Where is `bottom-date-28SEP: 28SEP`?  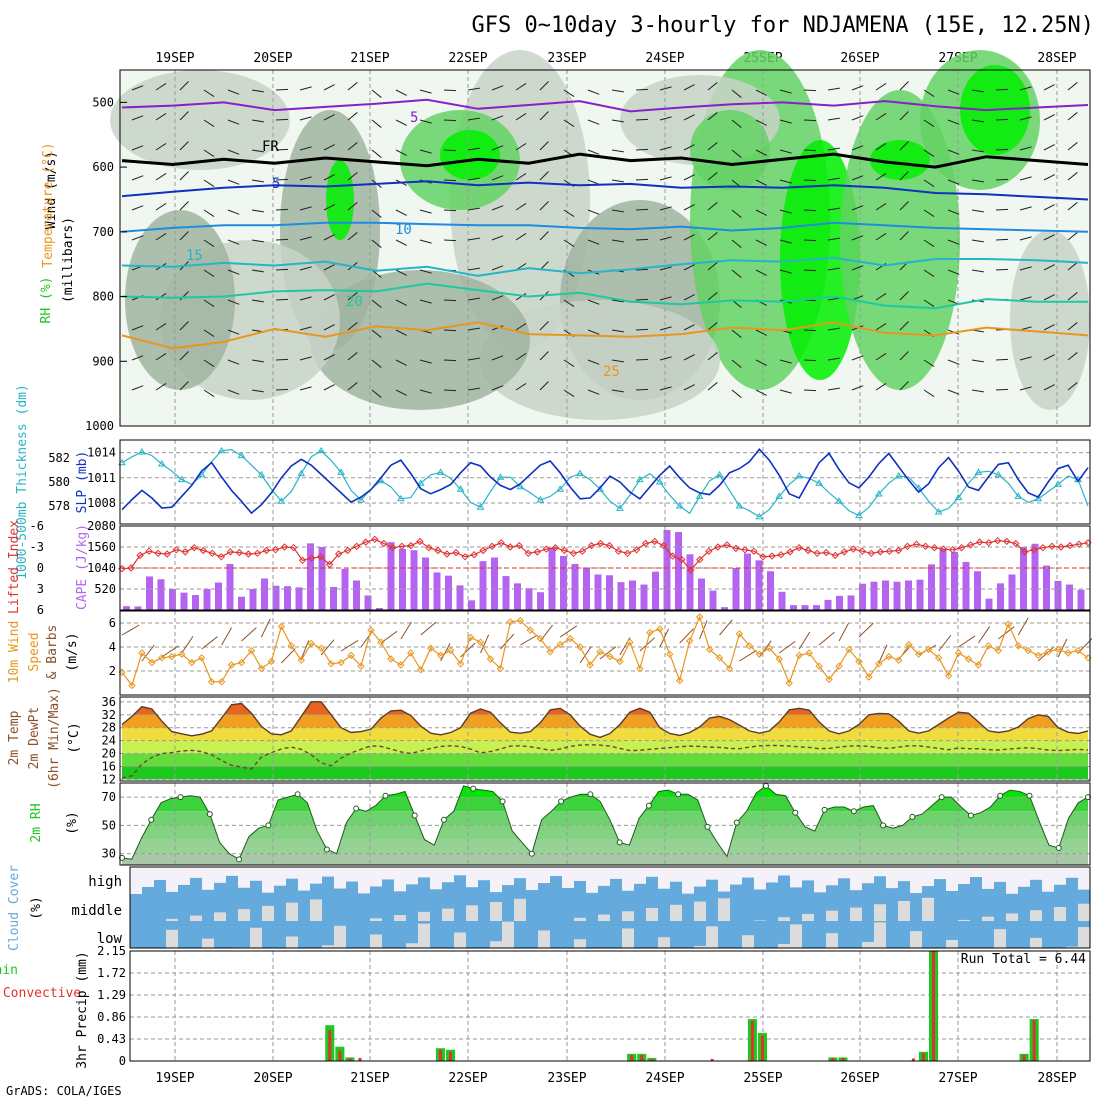
bottom-date-28SEP: 28SEP is located at coordinates (1056, 1078).